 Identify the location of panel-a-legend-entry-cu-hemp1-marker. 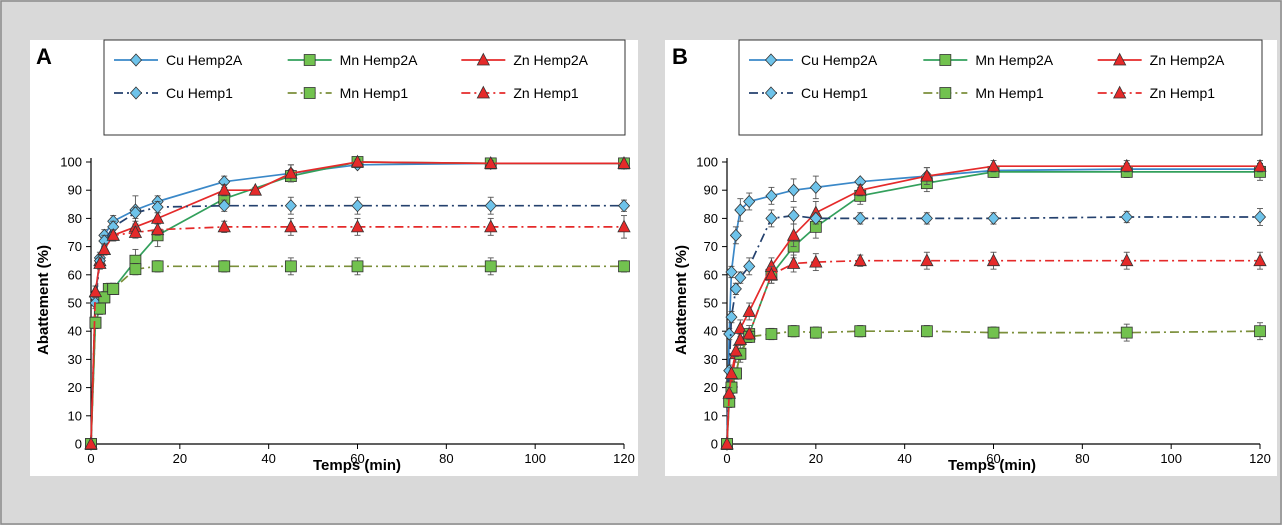
(136, 93).